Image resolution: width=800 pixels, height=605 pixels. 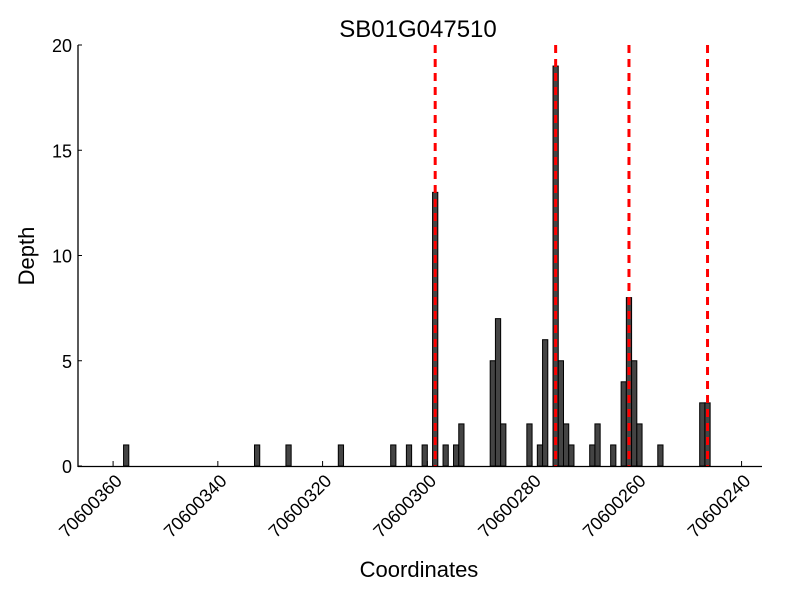 I want to click on y-ticks-group: 0 5 10 15 20, so click(x=67, y=256).